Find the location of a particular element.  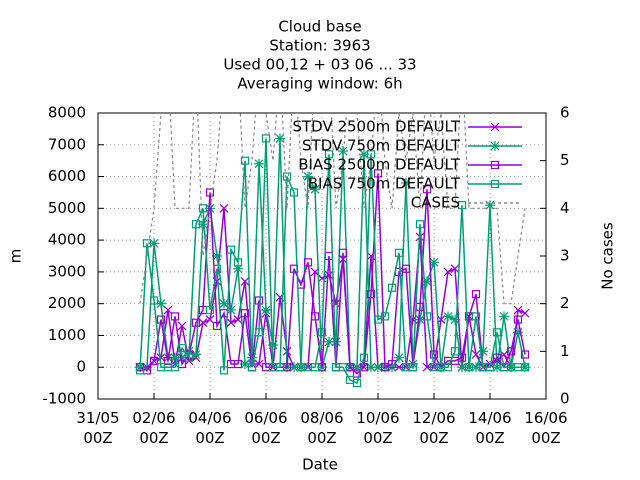

y2-tick-label: 3 is located at coordinates (565, 256).